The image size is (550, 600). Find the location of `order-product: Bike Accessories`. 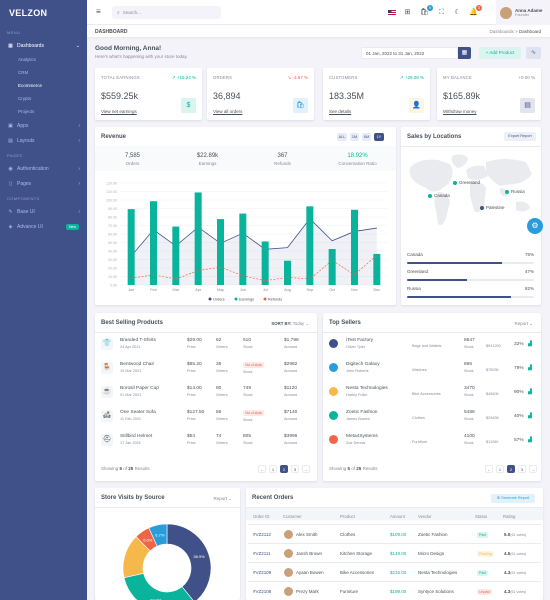

order-product: Bike Accessories is located at coordinates (357, 572).